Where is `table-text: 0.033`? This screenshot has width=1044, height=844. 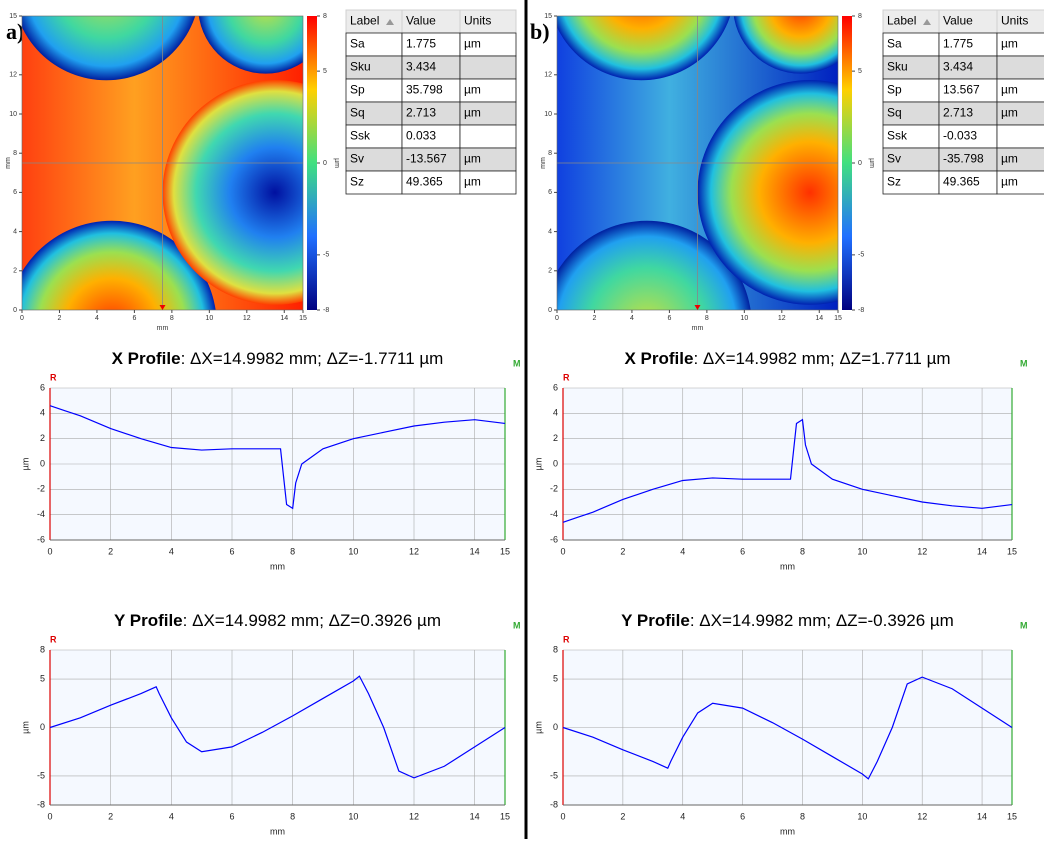
table-text: 0.033 is located at coordinates (421, 136).